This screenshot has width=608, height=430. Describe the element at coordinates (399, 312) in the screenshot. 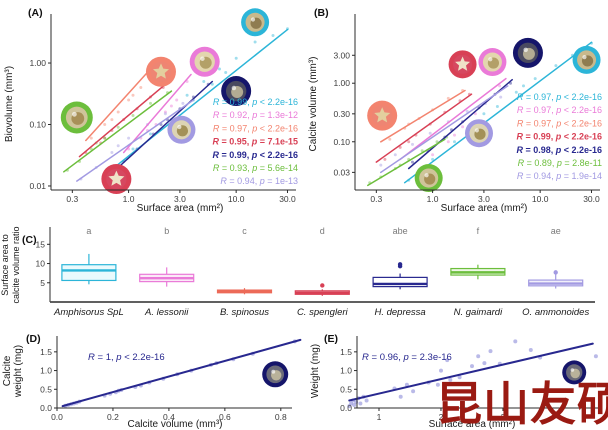

I see `species-label: H. depressa` at that location.